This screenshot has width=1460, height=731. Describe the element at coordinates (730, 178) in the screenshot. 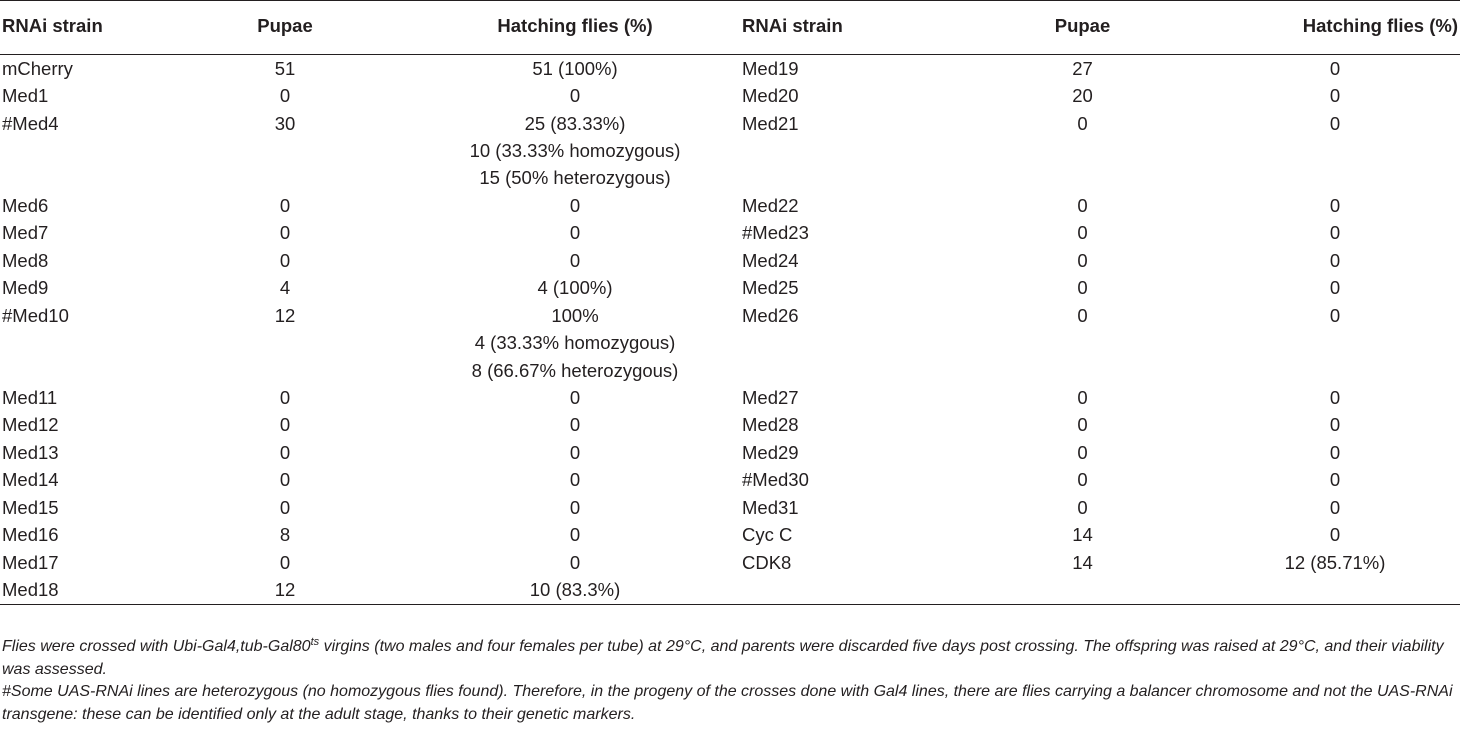

I see `table-row: 15 (50% heterozygous)` at that location.